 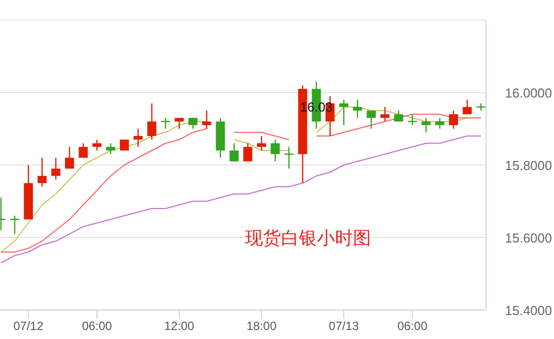 I want to click on x-tick-label: 07/12, so click(x=28, y=326).